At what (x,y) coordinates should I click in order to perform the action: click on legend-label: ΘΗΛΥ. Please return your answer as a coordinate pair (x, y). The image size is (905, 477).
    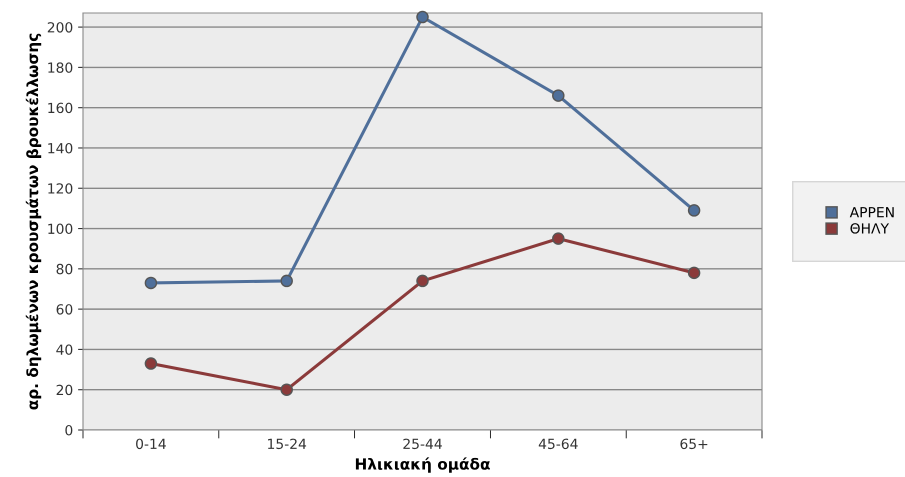
    Looking at the image, I should click on (870, 228).